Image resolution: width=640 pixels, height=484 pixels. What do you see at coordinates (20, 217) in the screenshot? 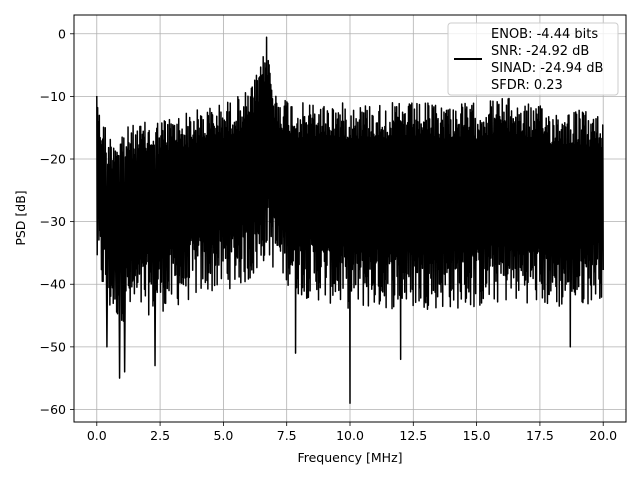
I see `y-axis-label: PSD [dB]` at bounding box center [20, 217].